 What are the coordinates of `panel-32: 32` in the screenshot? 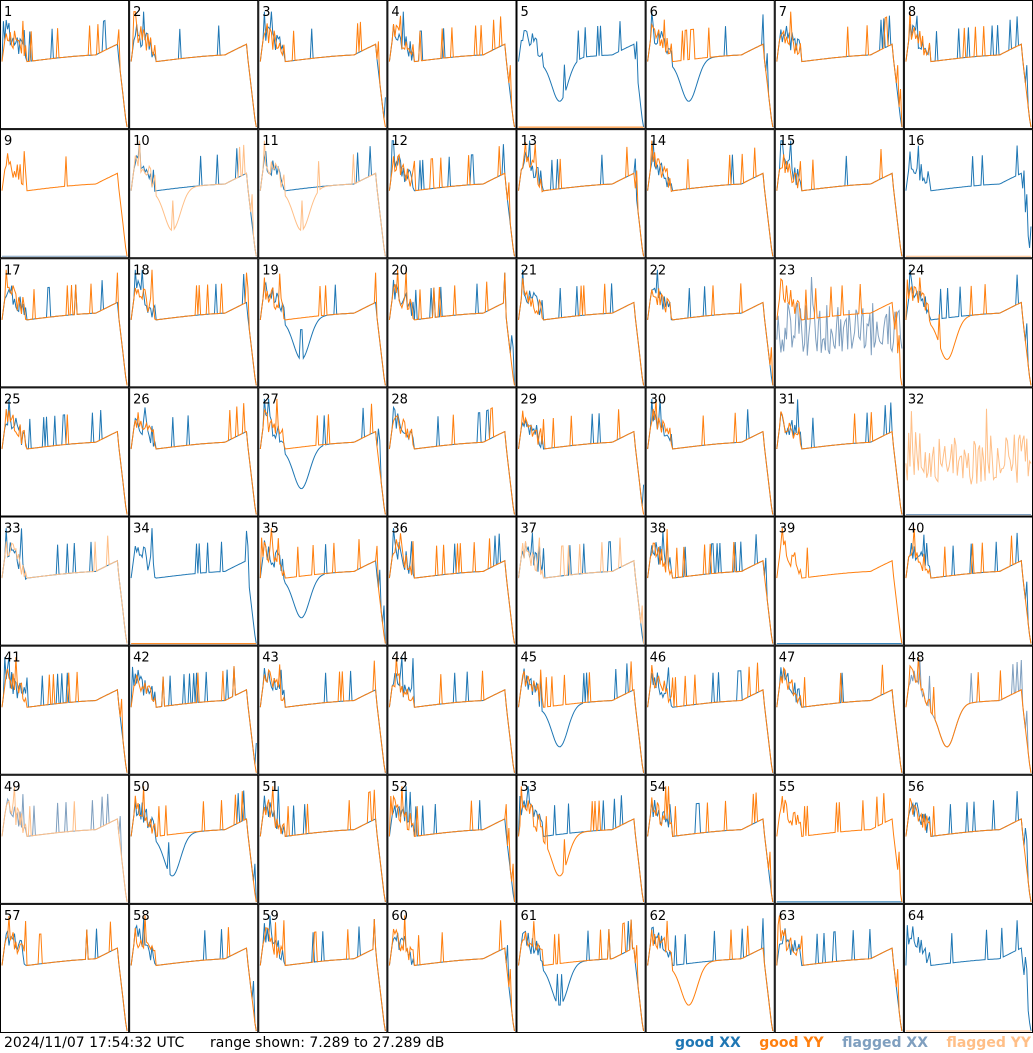 It's located at (968, 452).